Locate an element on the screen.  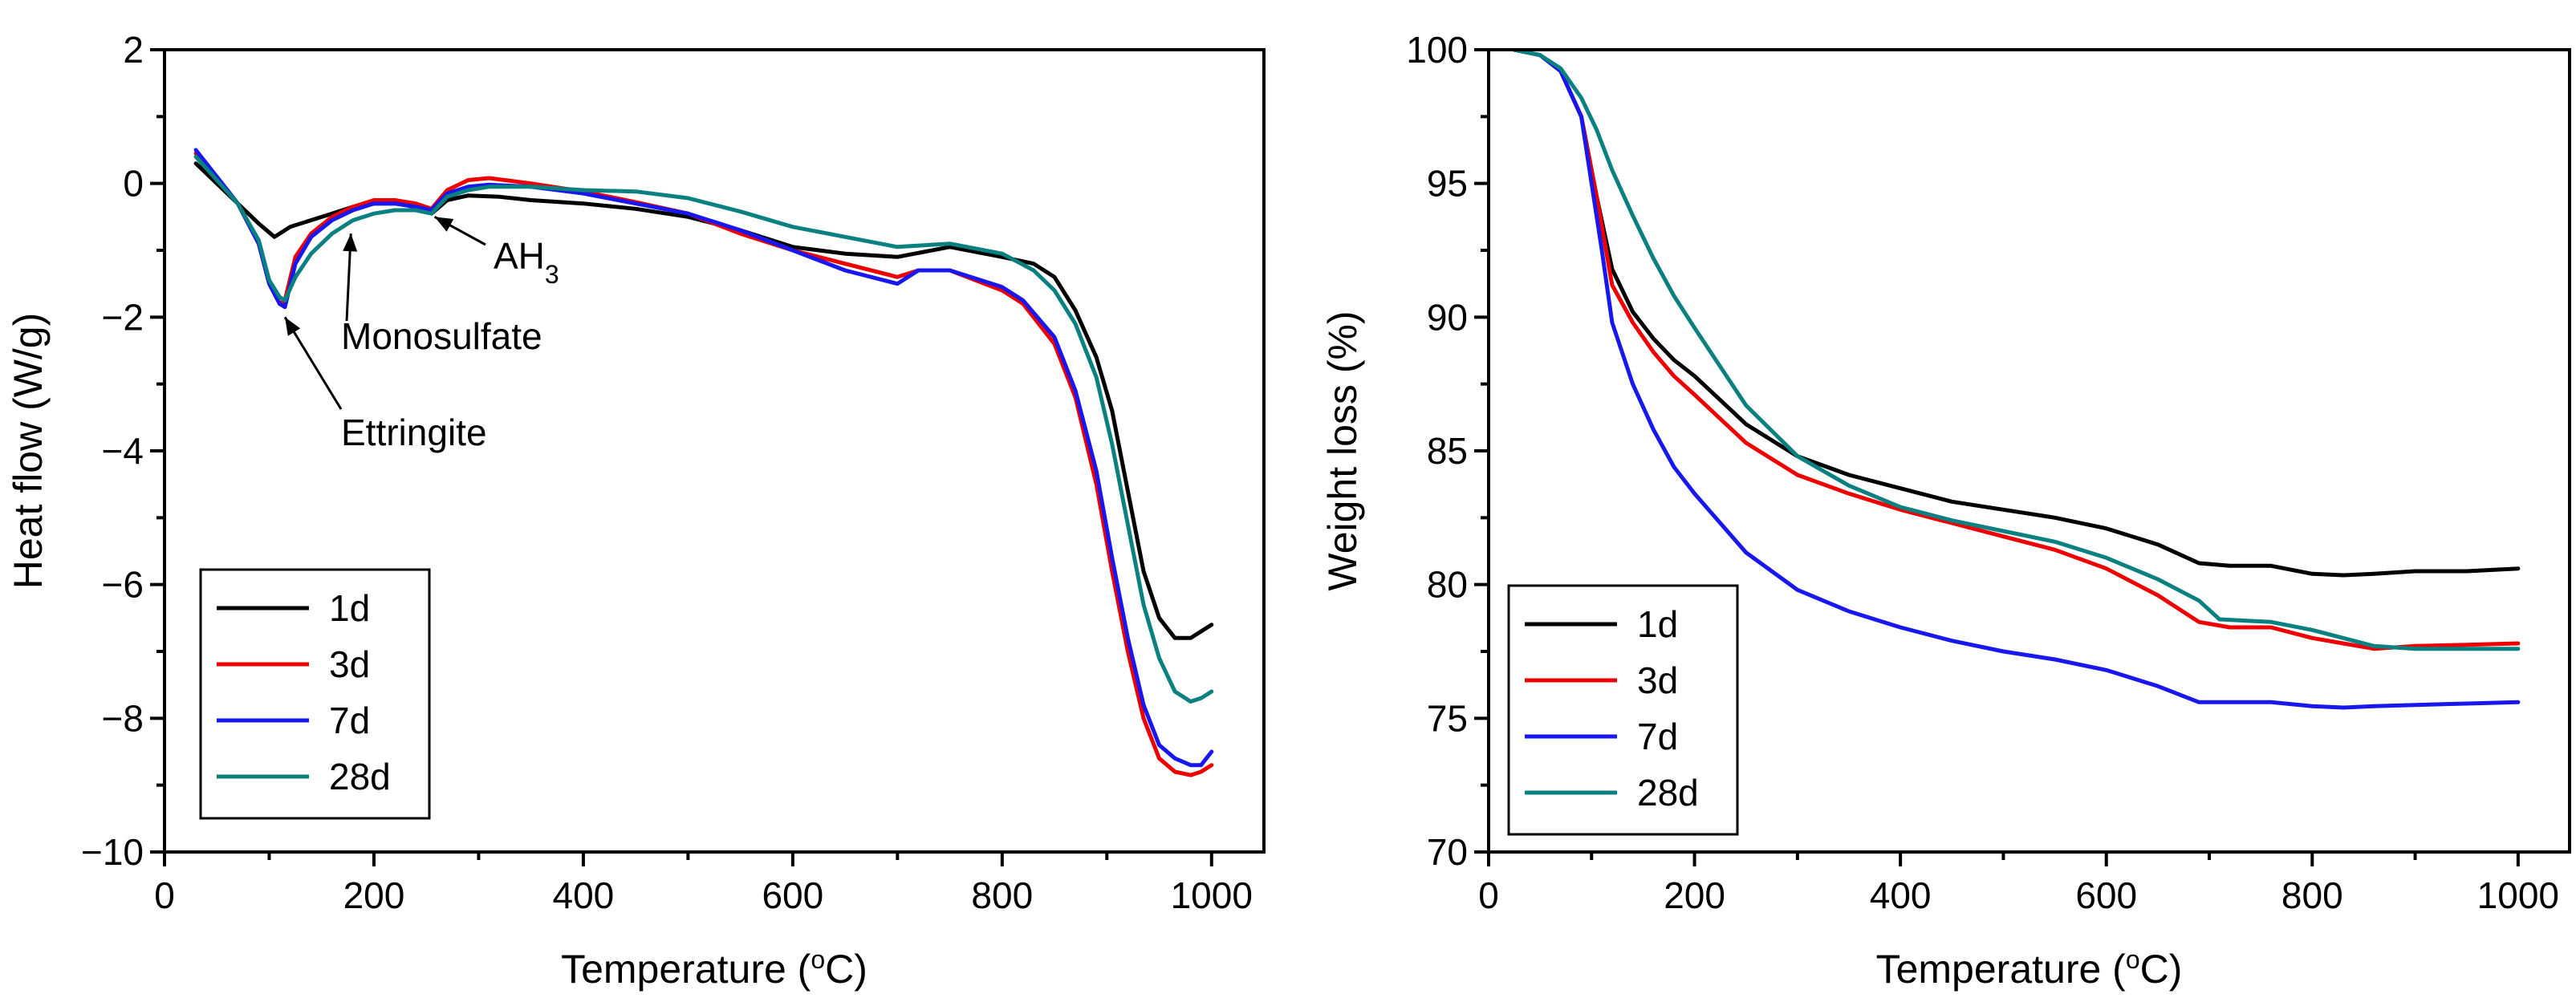
annotation-label: AH3 is located at coordinates (526, 262).